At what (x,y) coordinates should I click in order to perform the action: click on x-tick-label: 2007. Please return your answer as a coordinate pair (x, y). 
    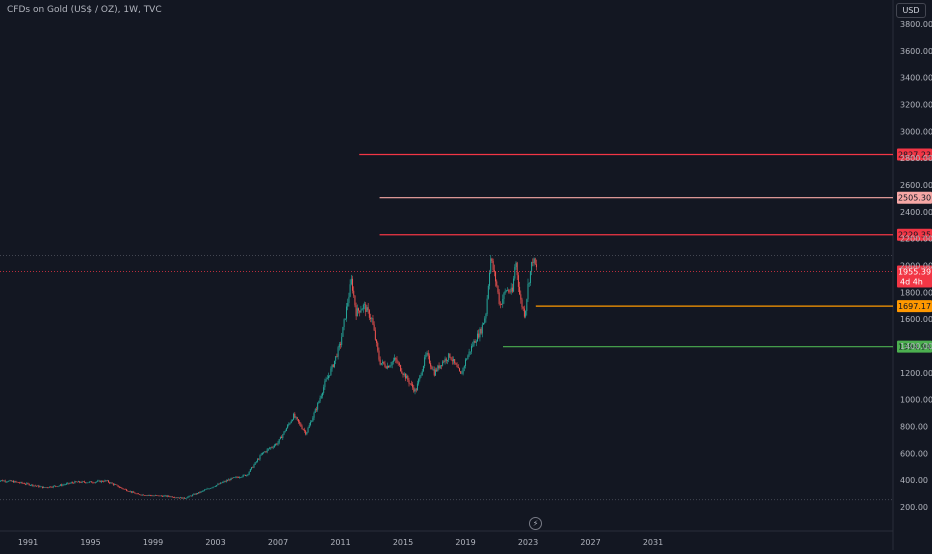
    Looking at the image, I should click on (278, 542).